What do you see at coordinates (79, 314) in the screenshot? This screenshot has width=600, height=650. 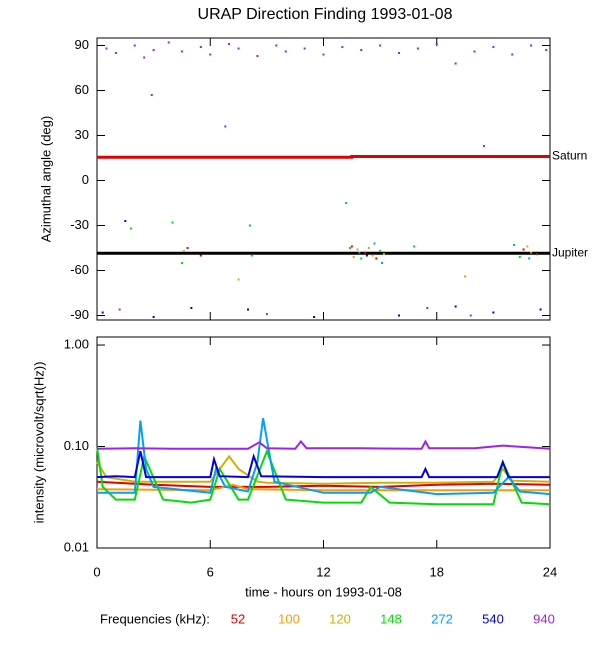 I see `y-tick-label: -90` at bounding box center [79, 314].